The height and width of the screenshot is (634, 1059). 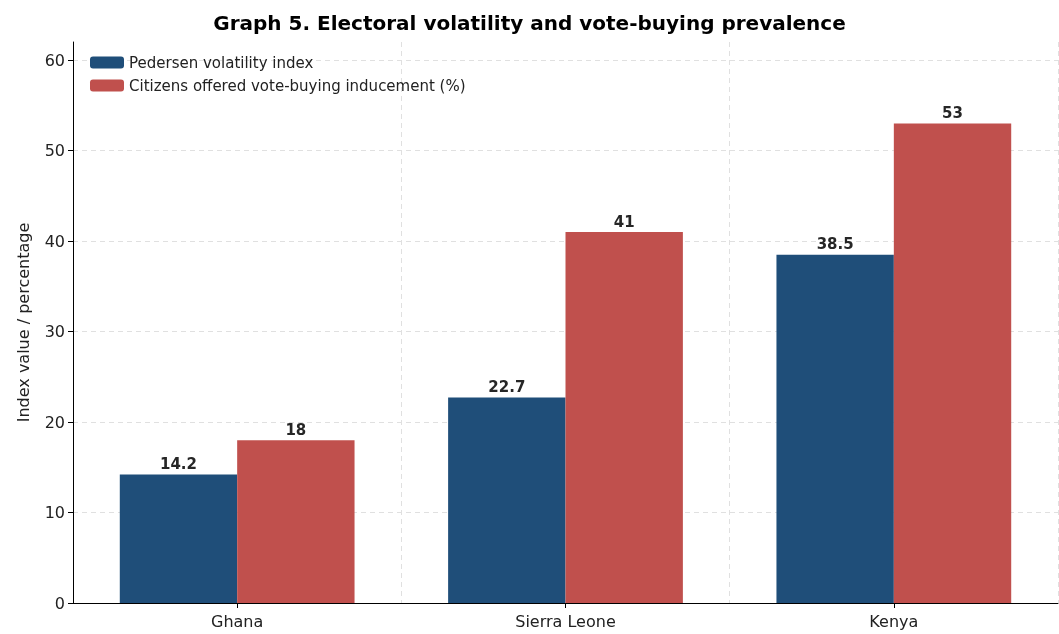 I want to click on y-tick-label: 10, so click(x=54, y=513).